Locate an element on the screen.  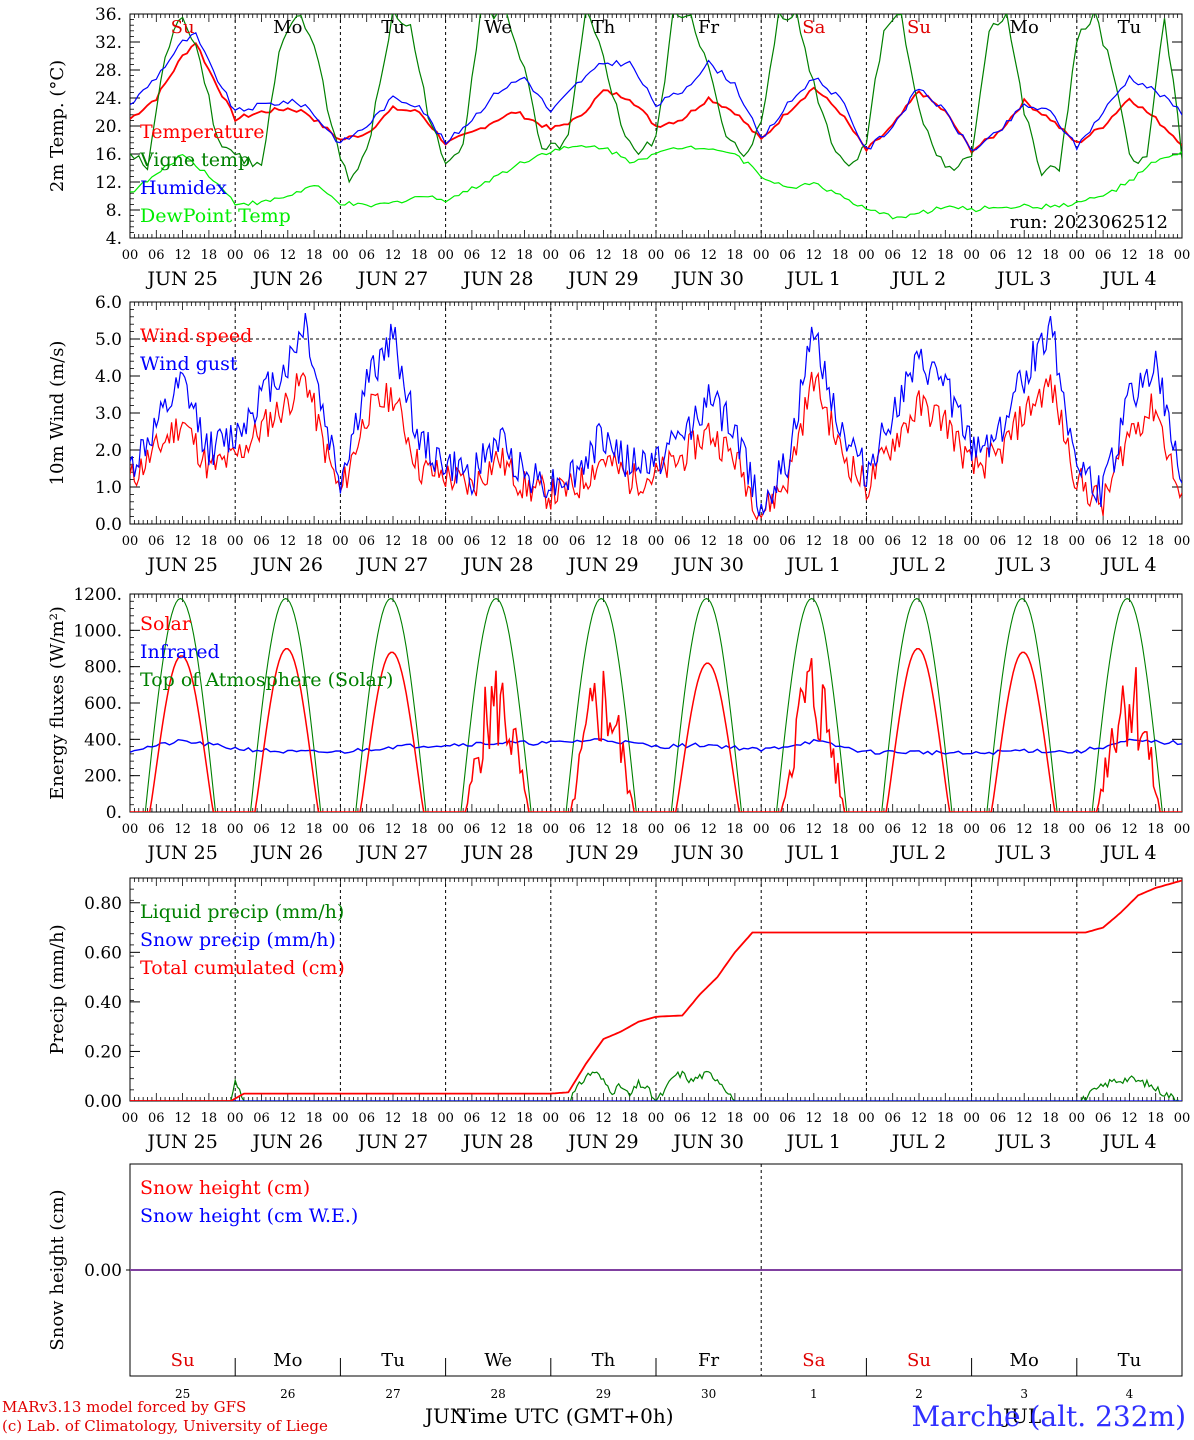
y-axis-title: 10m Wind (m/s) is located at coordinates (57, 413).